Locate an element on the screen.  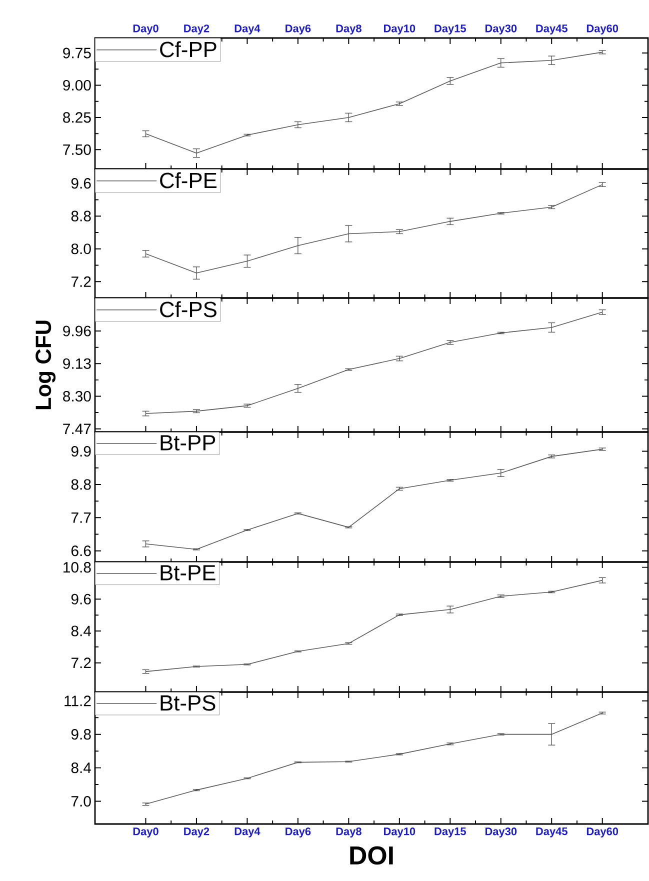
legend-label: Bt-PS is located at coordinates (188, 703).